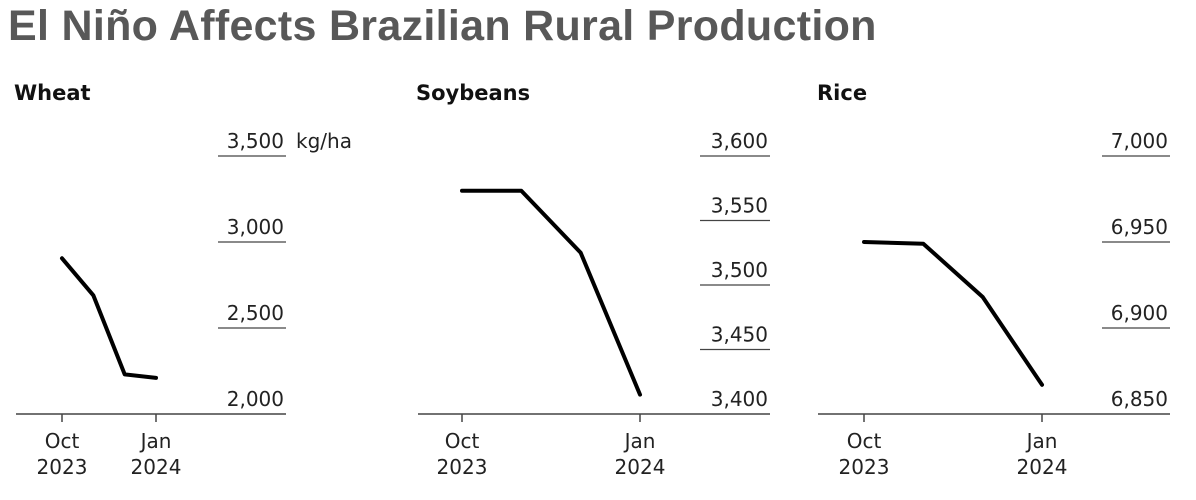  What do you see at coordinates (739, 206) in the screenshot?
I see `y-tick-label: 3,550` at bounding box center [739, 206].